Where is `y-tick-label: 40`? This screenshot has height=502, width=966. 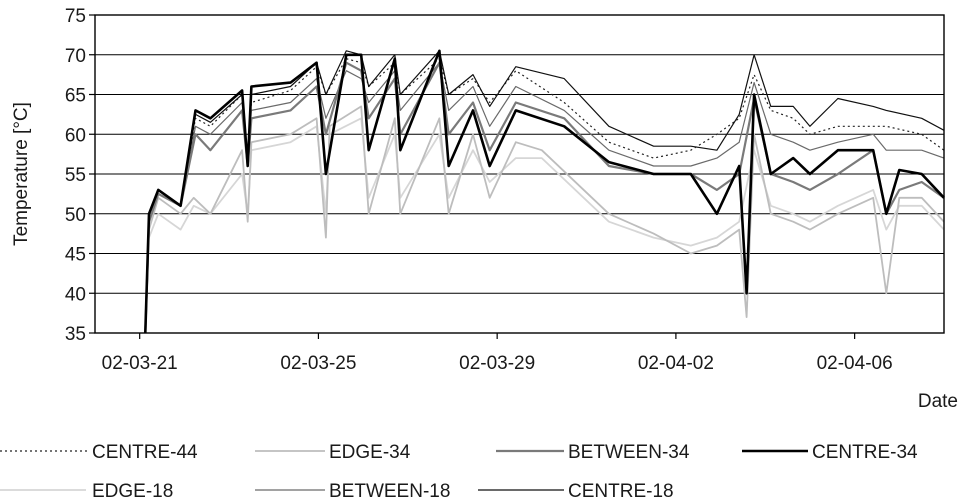 y-tick-label: 40 is located at coordinates (75, 294).